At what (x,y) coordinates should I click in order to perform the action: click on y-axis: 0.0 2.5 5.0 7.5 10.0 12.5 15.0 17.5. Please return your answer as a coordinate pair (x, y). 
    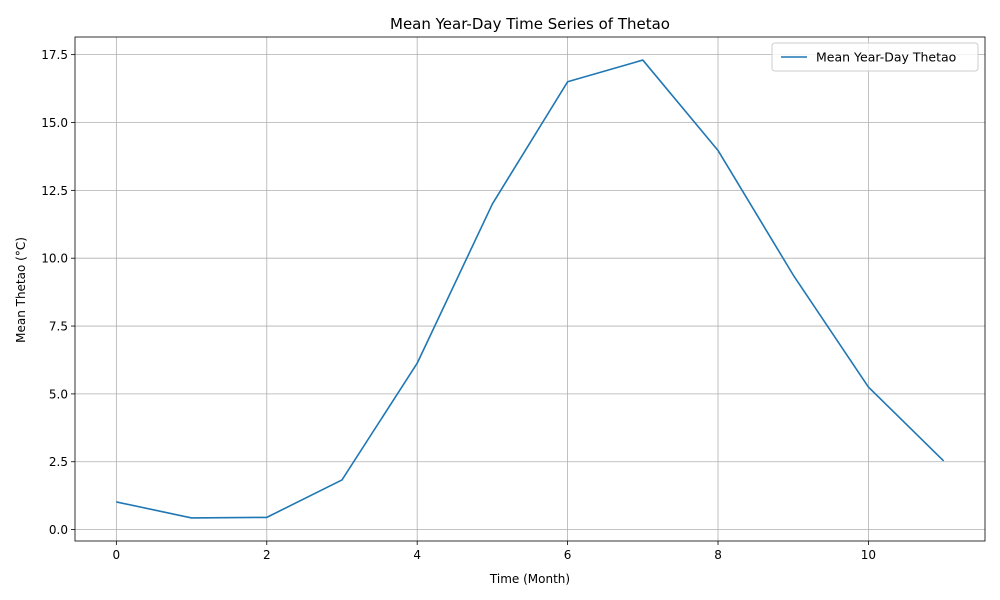
    Looking at the image, I should click on (58, 292).